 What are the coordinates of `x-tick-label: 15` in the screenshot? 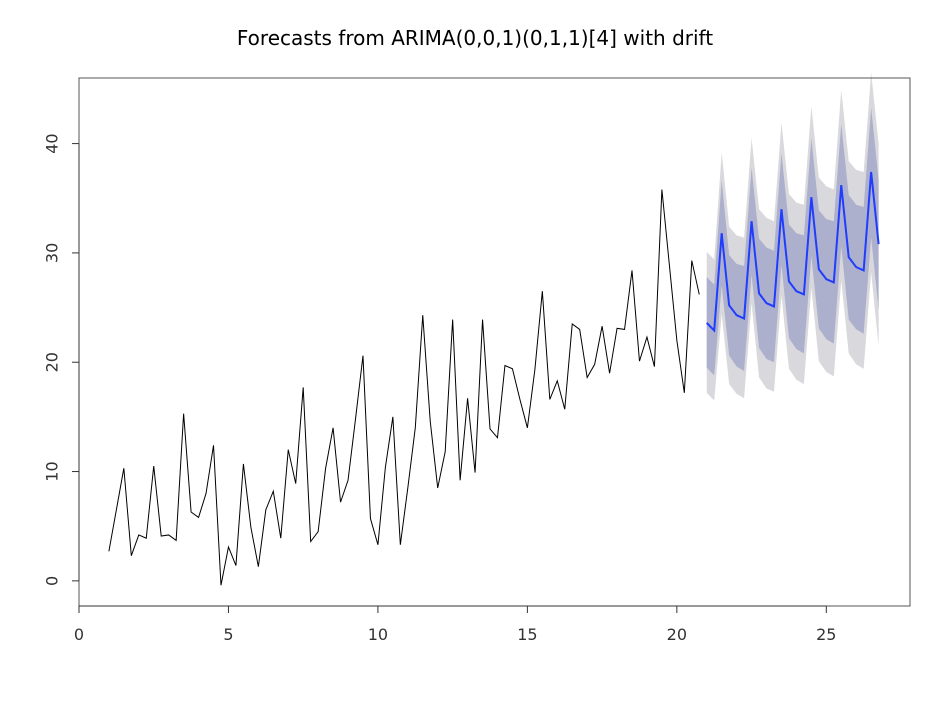 It's located at (527, 634).